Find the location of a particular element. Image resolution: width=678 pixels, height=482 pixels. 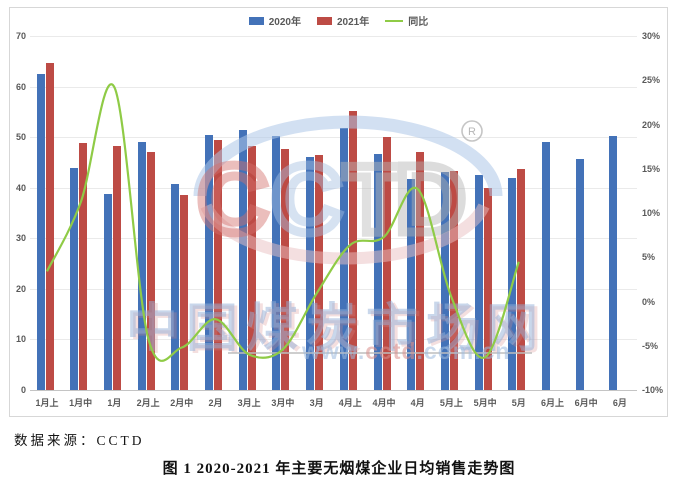

figure-caption: 图 1 2020-2021 年主要无烟煤企业日均销售走势图 is located at coordinates (339, 469).